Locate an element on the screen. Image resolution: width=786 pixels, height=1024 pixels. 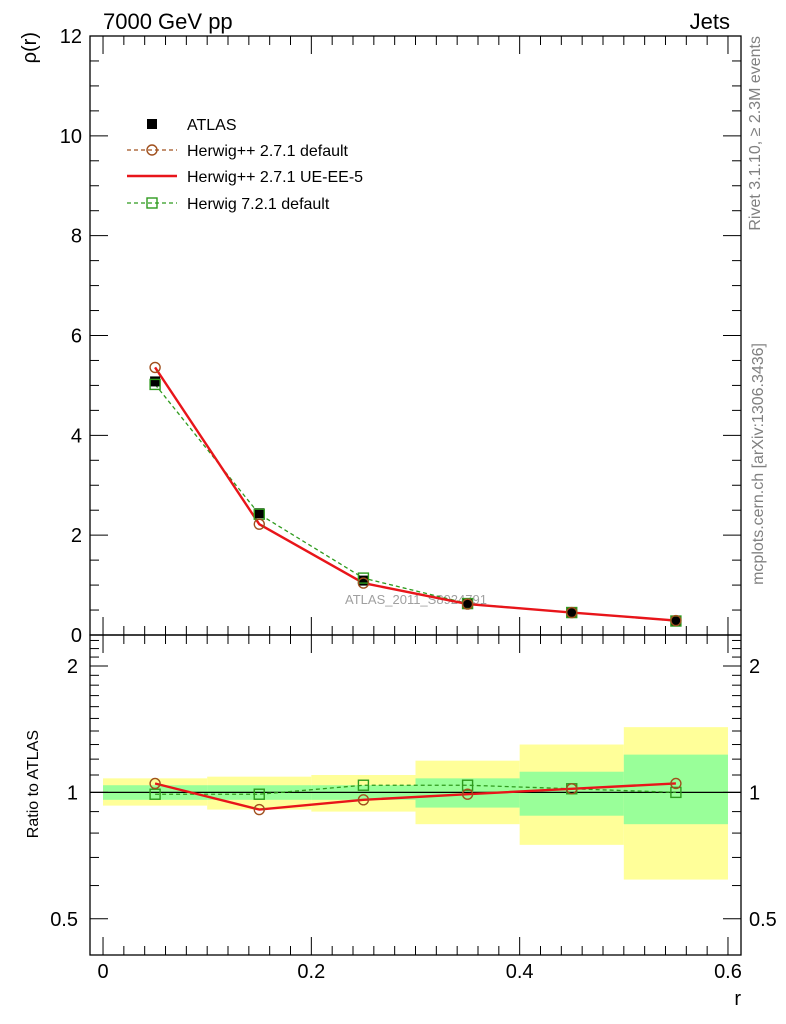
ratio-line-herwig7 is located at coordinates (415, 789).